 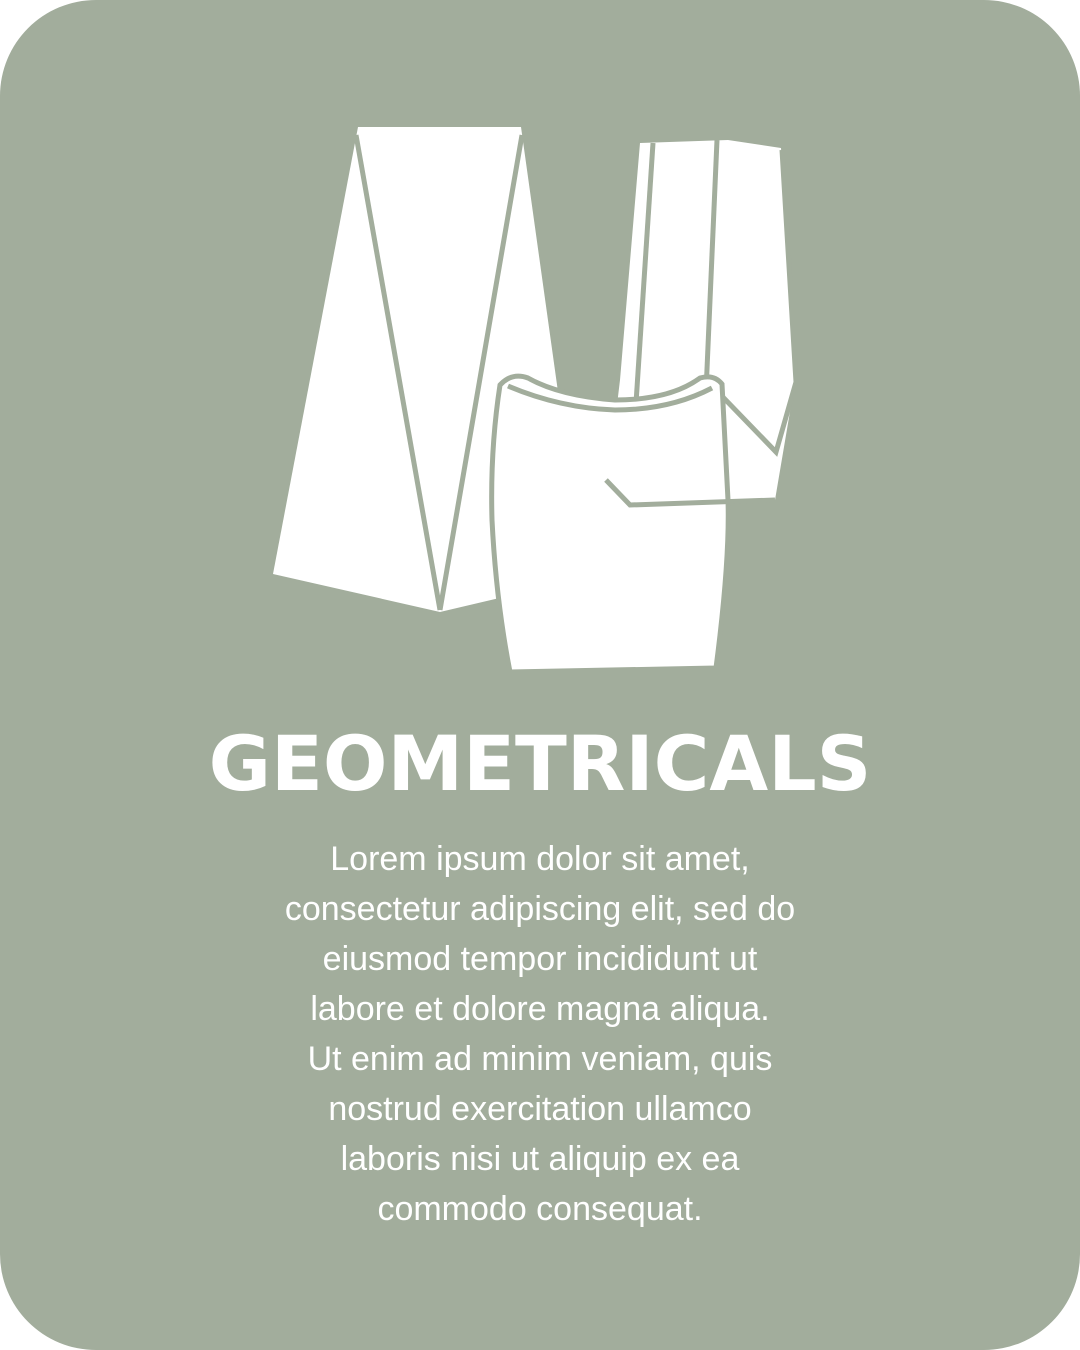 I want to click on skirt-waistband-line, so click(x=610, y=398).